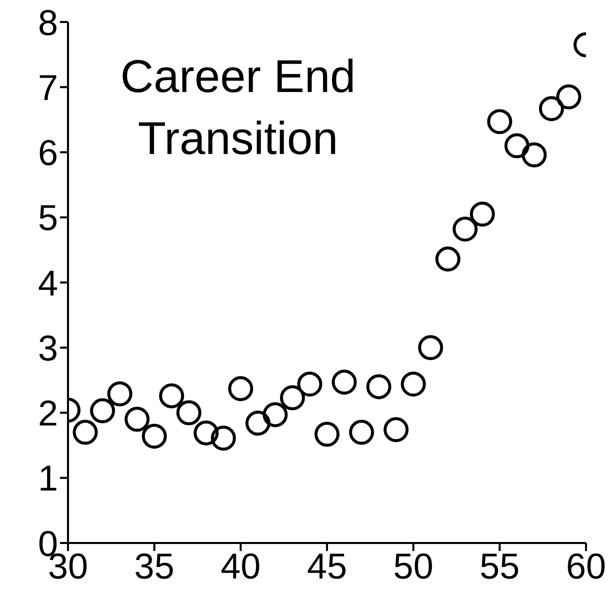 The image size is (613, 613). What do you see at coordinates (48, 283) in the screenshot?
I see `y-tick-label: 4` at bounding box center [48, 283].